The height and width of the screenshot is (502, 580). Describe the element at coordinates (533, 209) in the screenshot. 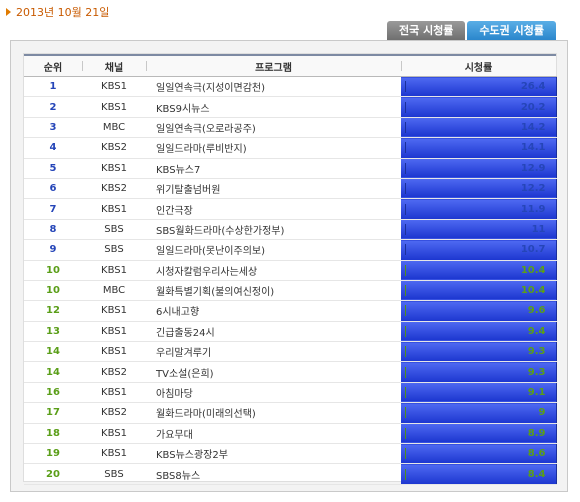

I see `rating-value: 11.9` at that location.